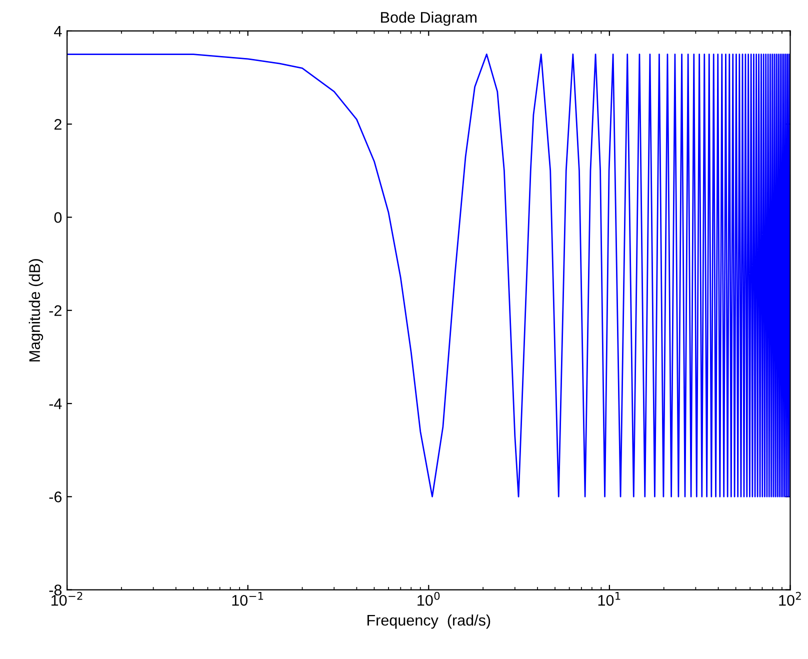 The width and height of the screenshot is (808, 659). I want to click on y-tick-label: 0, so click(58, 217).